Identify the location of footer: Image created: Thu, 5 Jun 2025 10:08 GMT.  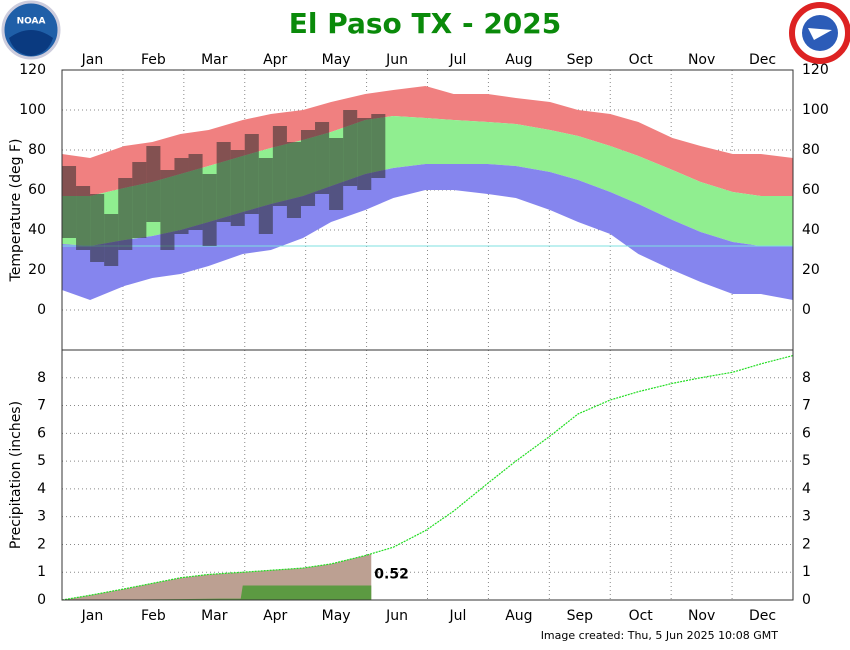
(660, 635).